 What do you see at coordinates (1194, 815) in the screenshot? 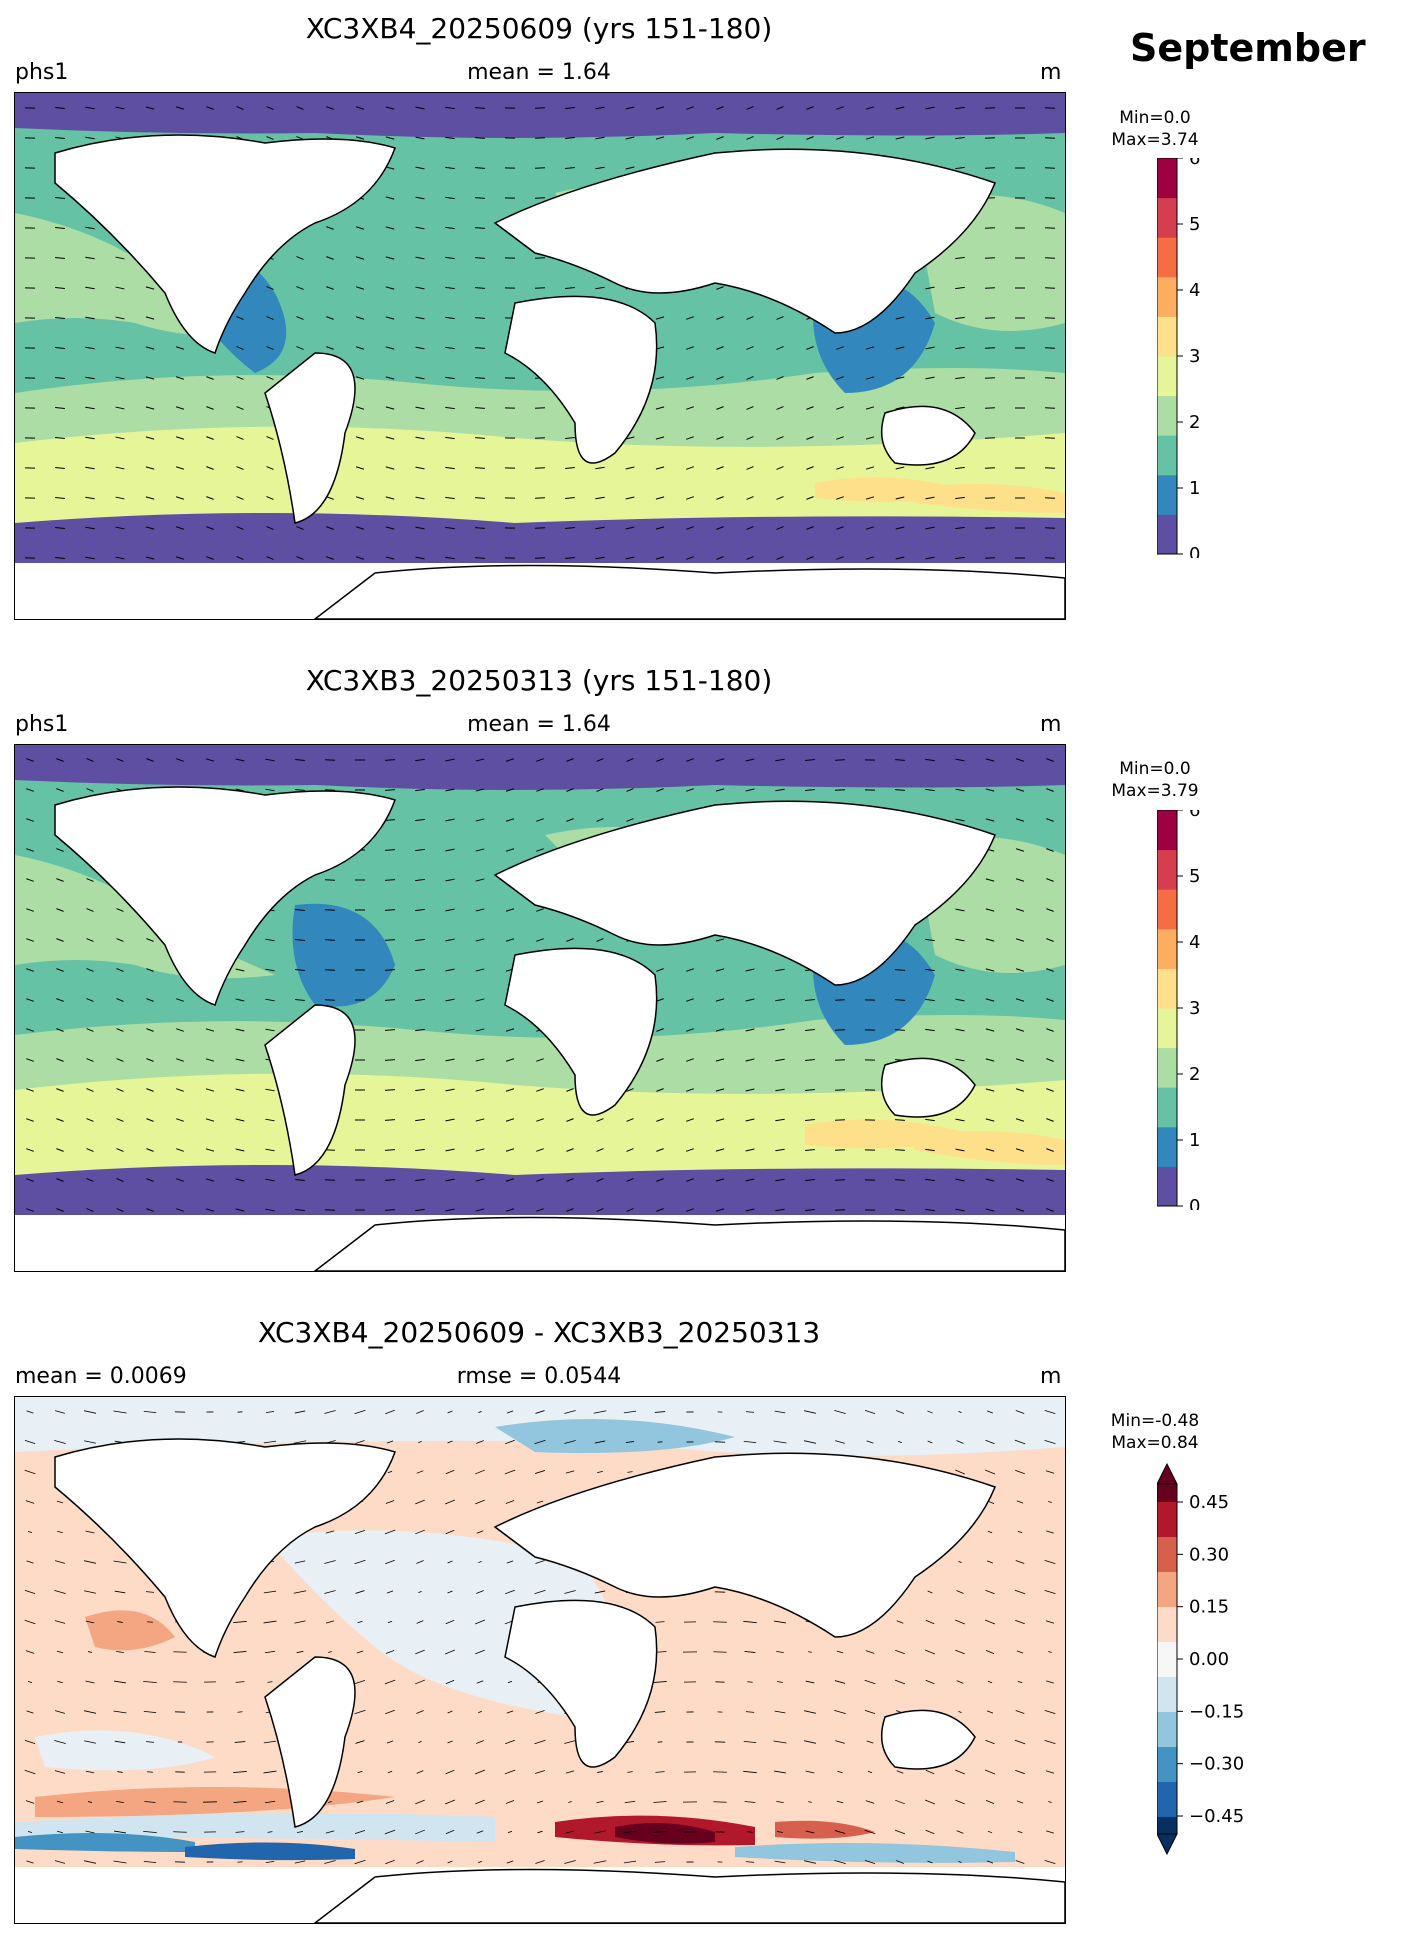
I see `colorbar-tick-label: 6` at bounding box center [1194, 815].